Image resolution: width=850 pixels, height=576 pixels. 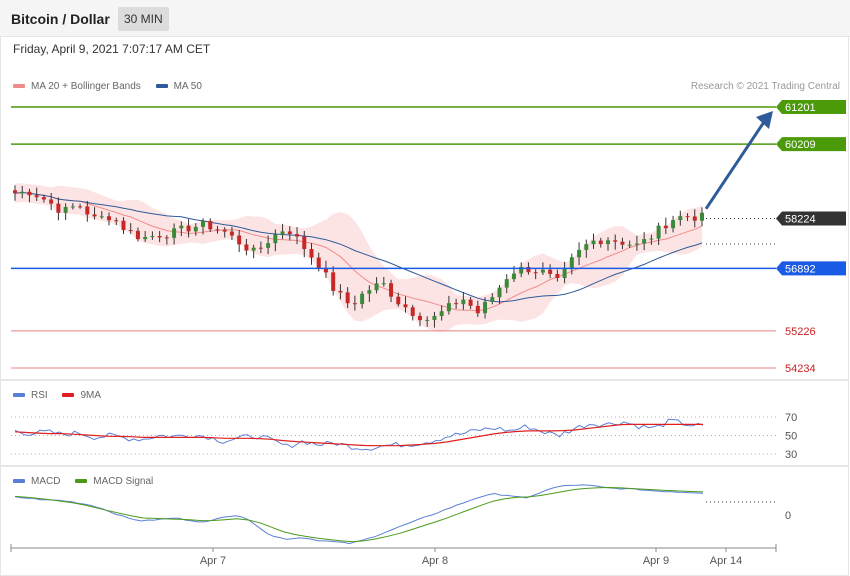 I want to click on rsi-legend: RSI 9MA, so click(x=63, y=395).